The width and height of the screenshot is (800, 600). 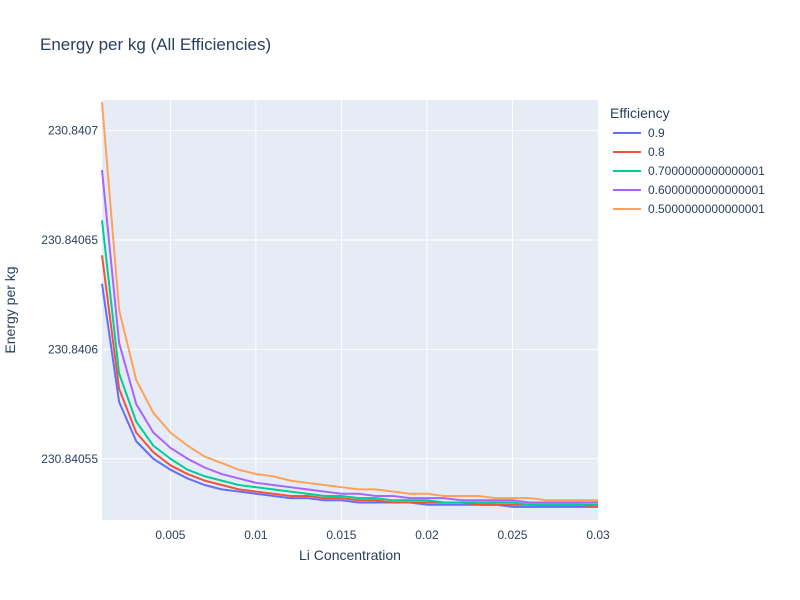 What do you see at coordinates (73, 349) in the screenshot?
I see `y-tick-label: 230.8406` at bounding box center [73, 349].